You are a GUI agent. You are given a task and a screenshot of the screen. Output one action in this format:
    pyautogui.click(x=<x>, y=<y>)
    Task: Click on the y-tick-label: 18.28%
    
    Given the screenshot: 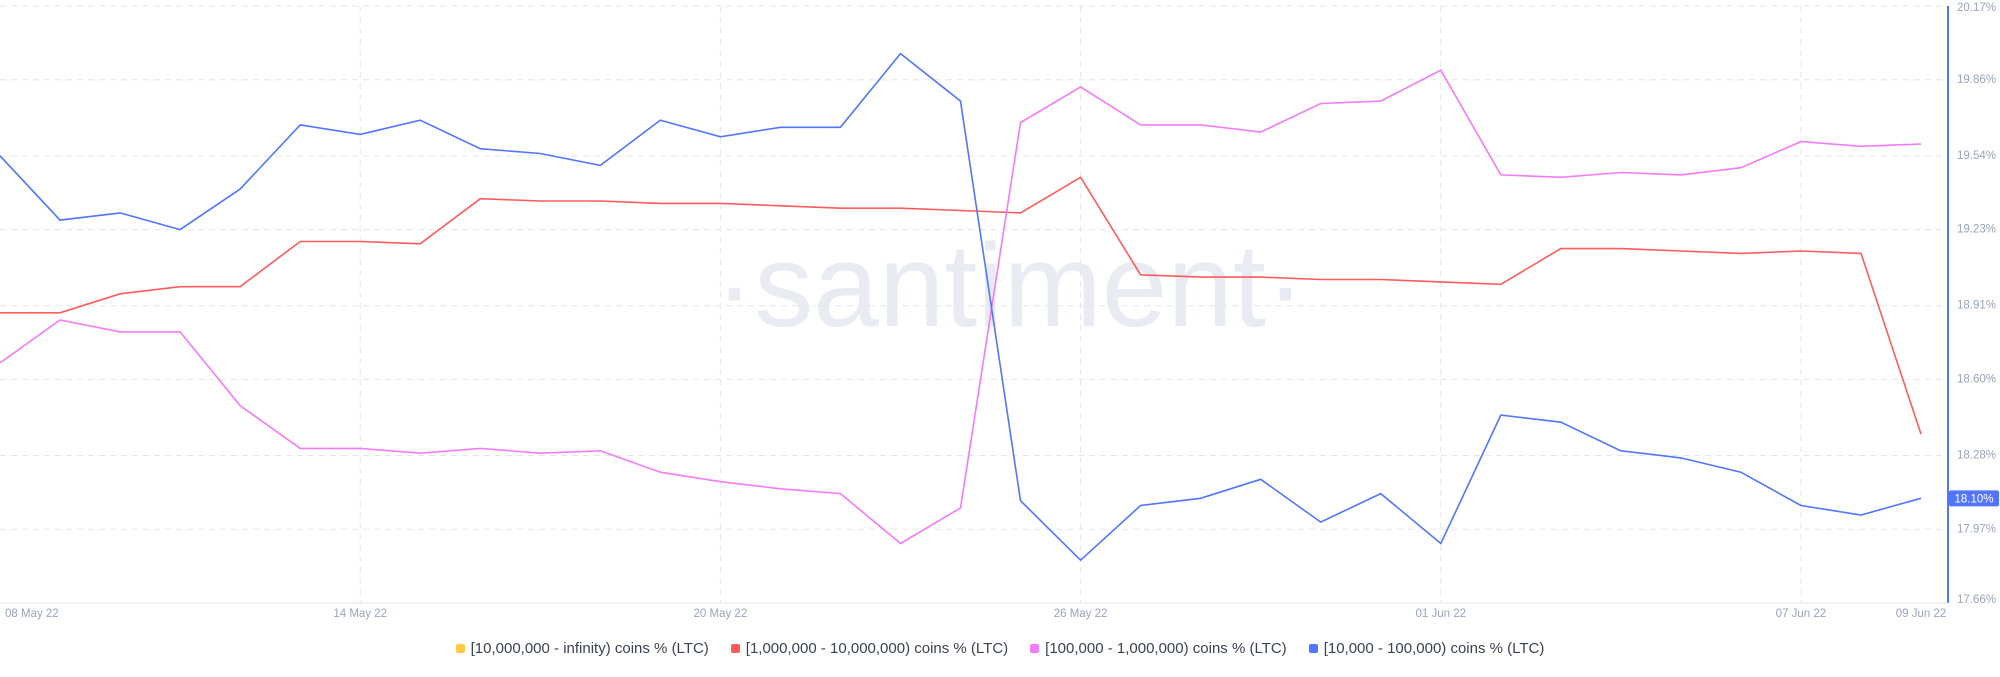 What is the action you would take?
    pyautogui.click(x=1976, y=456)
    